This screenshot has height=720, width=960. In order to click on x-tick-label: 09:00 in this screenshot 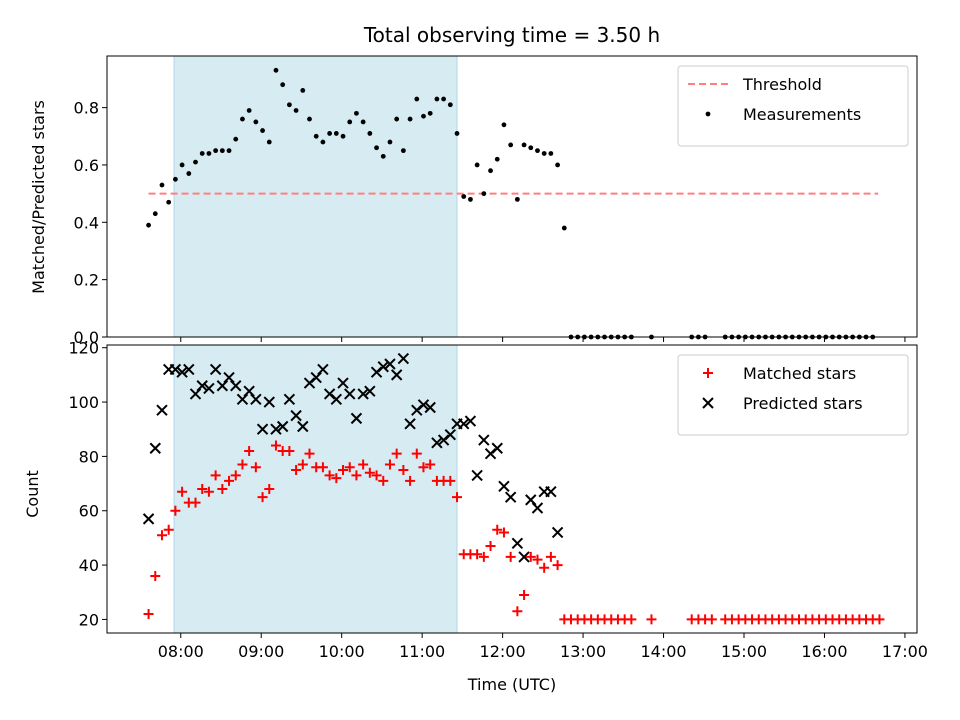, I will do `click(261, 651)`.